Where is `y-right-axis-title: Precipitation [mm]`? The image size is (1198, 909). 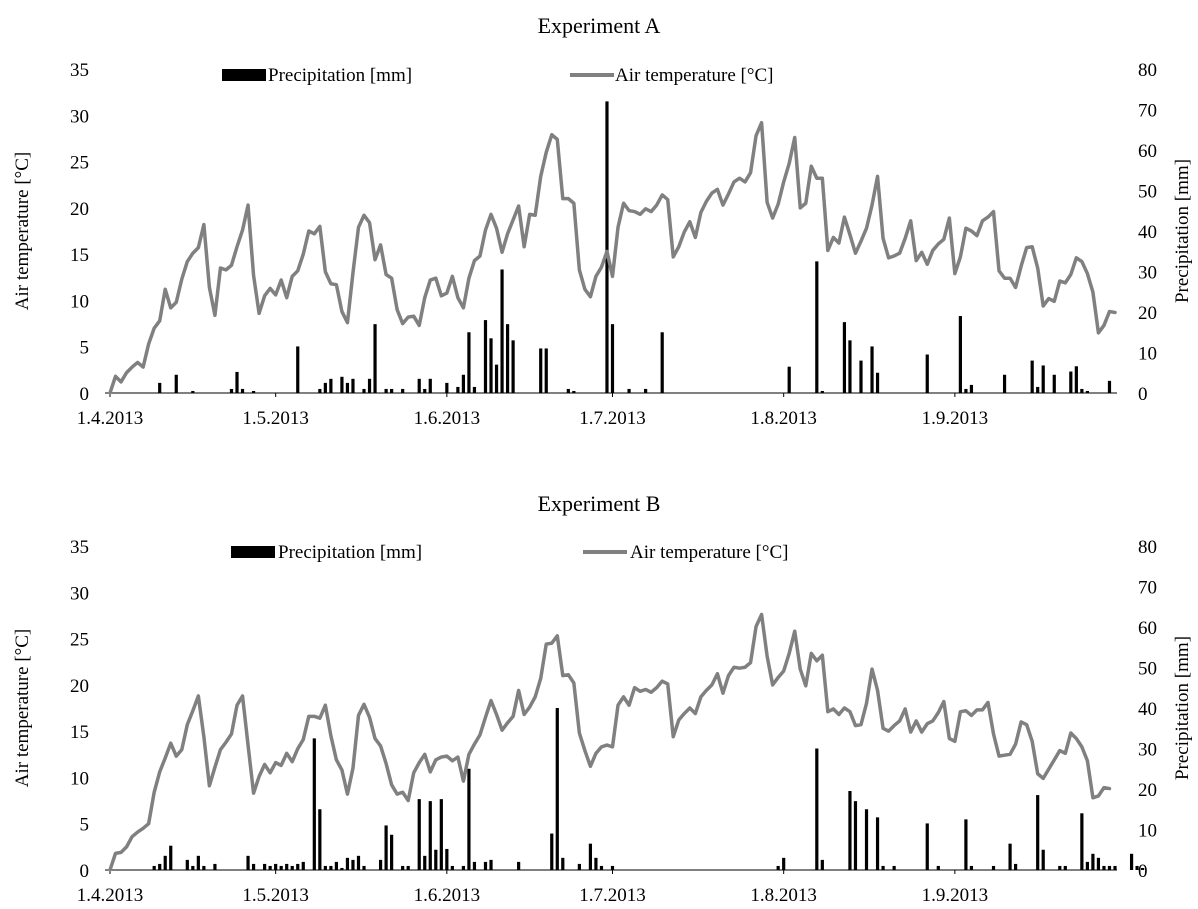 y-right-axis-title: Precipitation [mm] is located at coordinates (1182, 708).